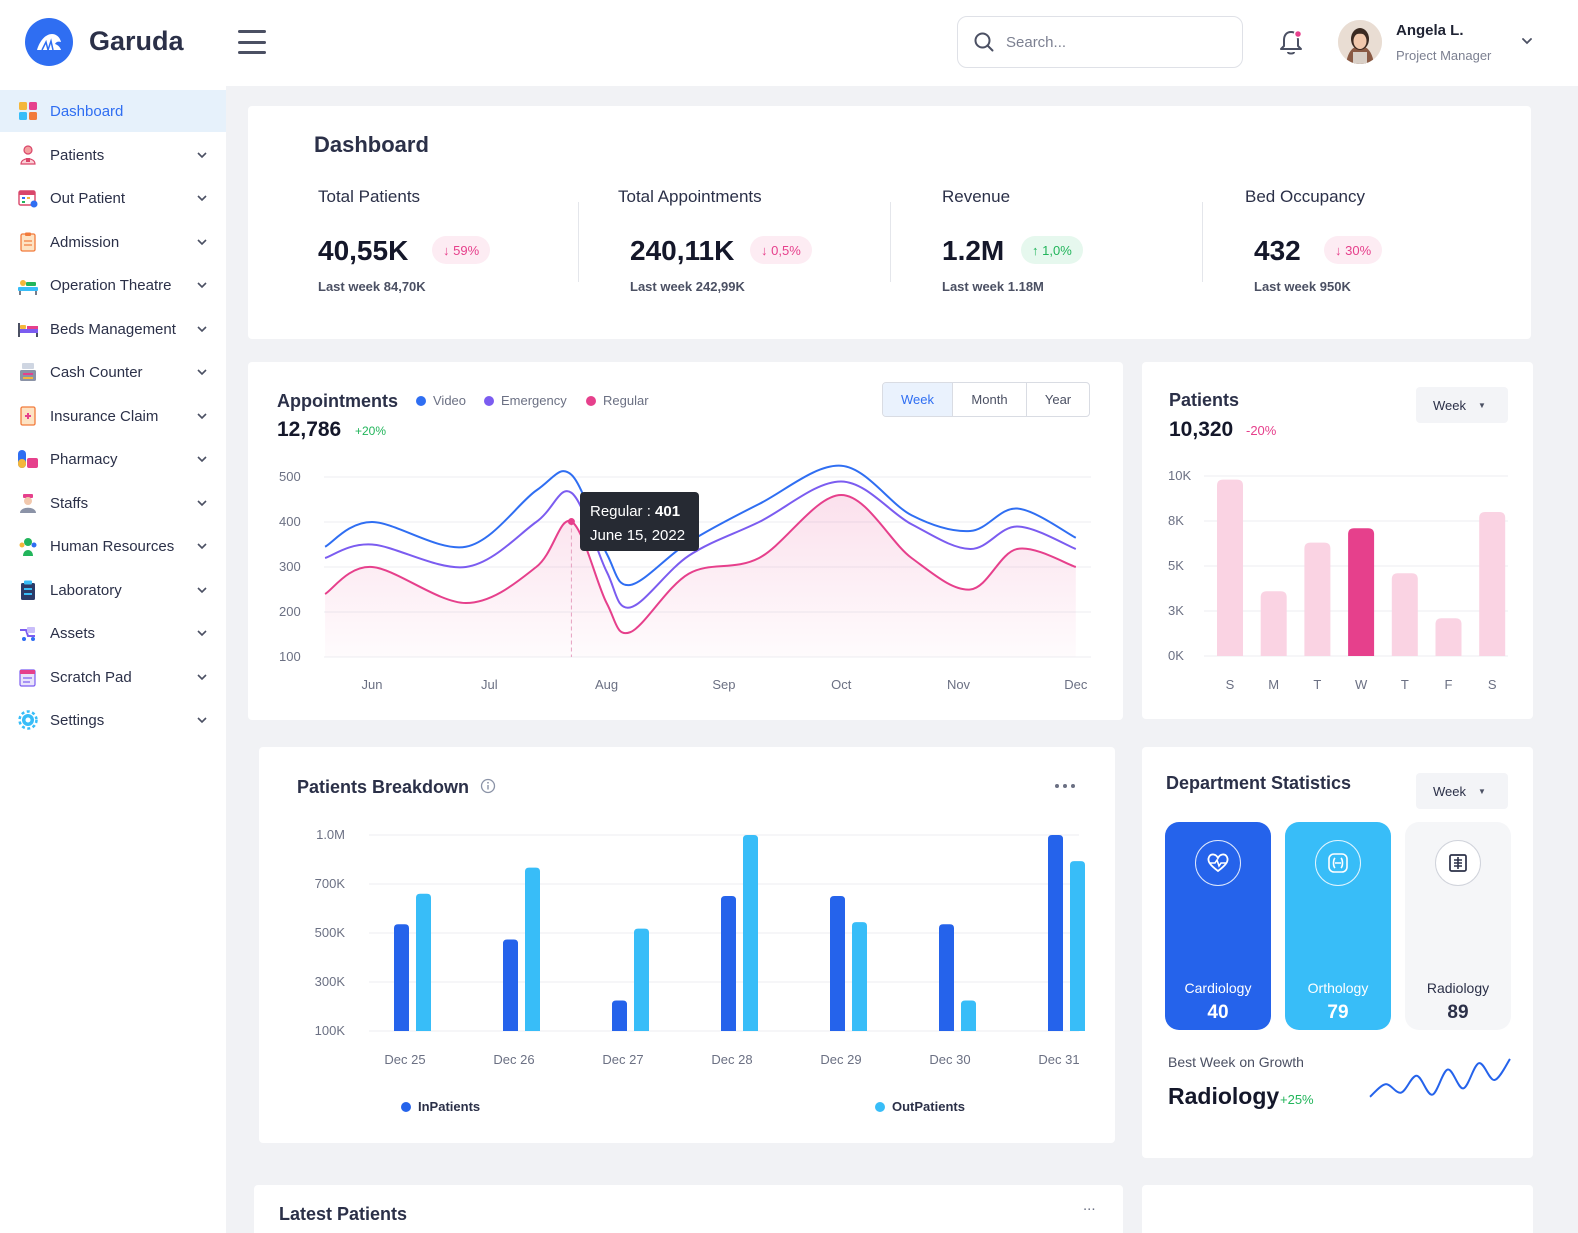 The height and width of the screenshot is (1233, 1578). Describe the element at coordinates (973, 250) in the screenshot. I see `stat-value: 1.2M` at that location.